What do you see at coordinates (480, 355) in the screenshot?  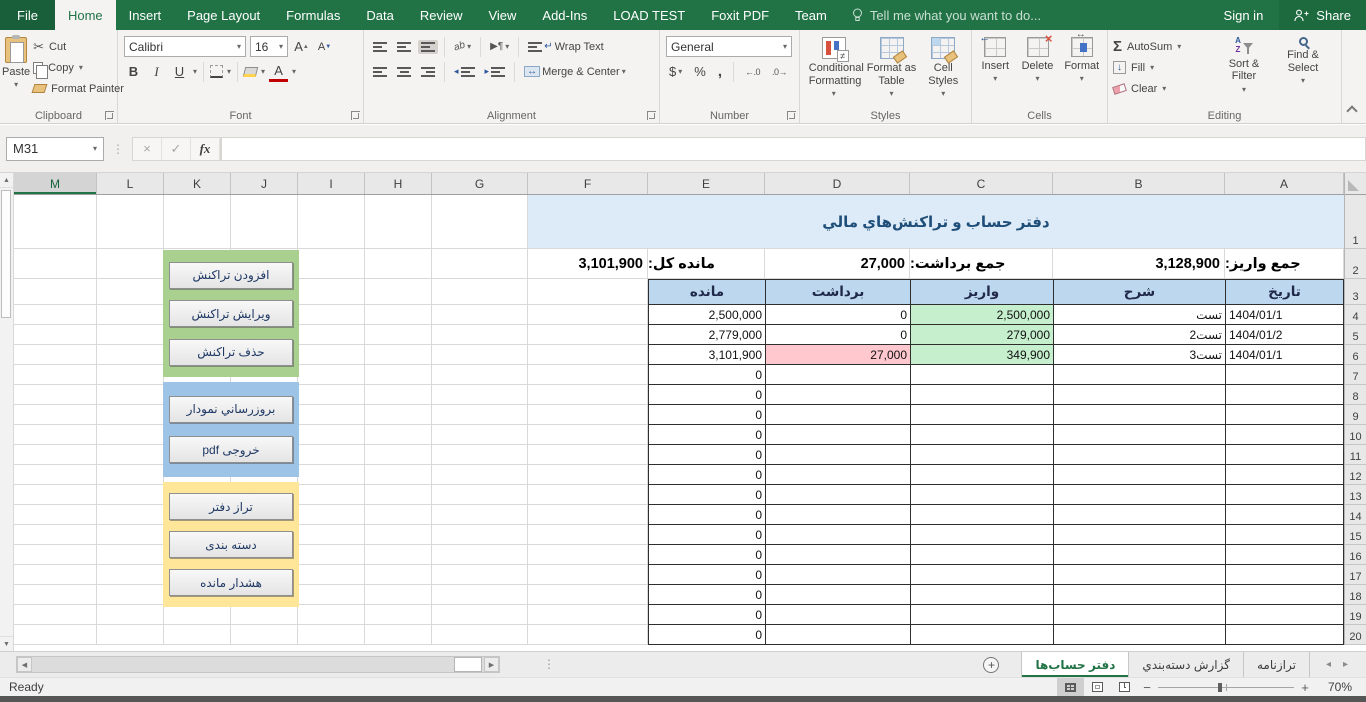 I see `cell-G6` at bounding box center [480, 355].